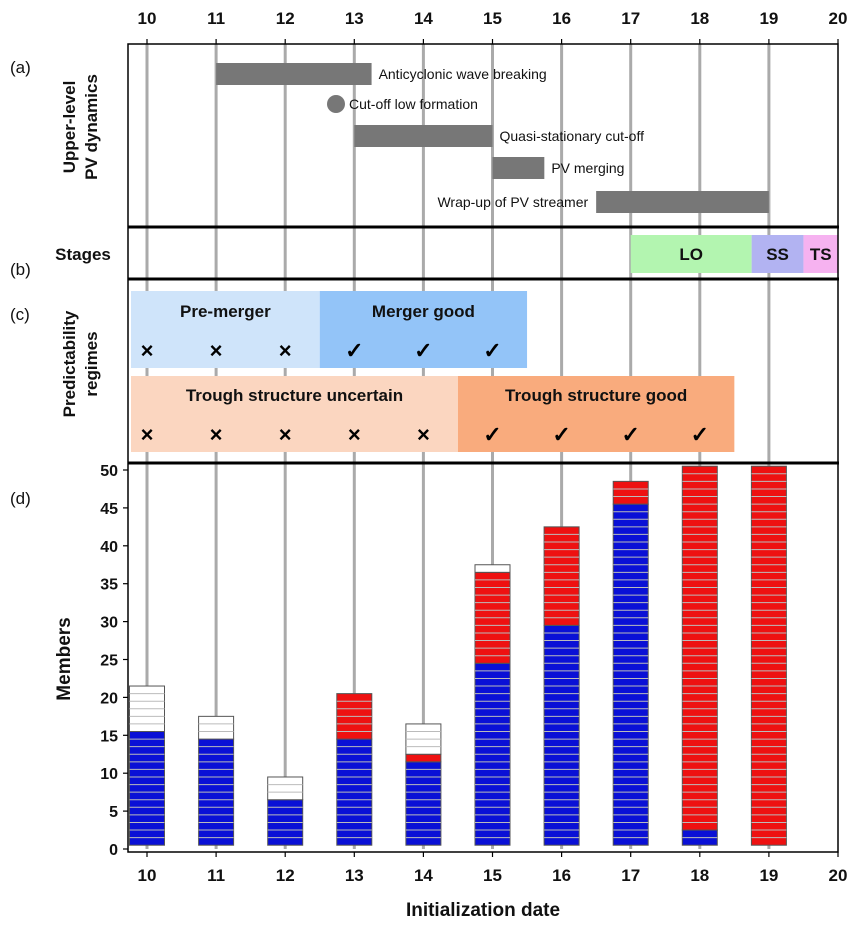 This screenshot has height=939, width=851. What do you see at coordinates (109, 698) in the screenshot?
I see `ytick-label-20: 20` at bounding box center [109, 698].